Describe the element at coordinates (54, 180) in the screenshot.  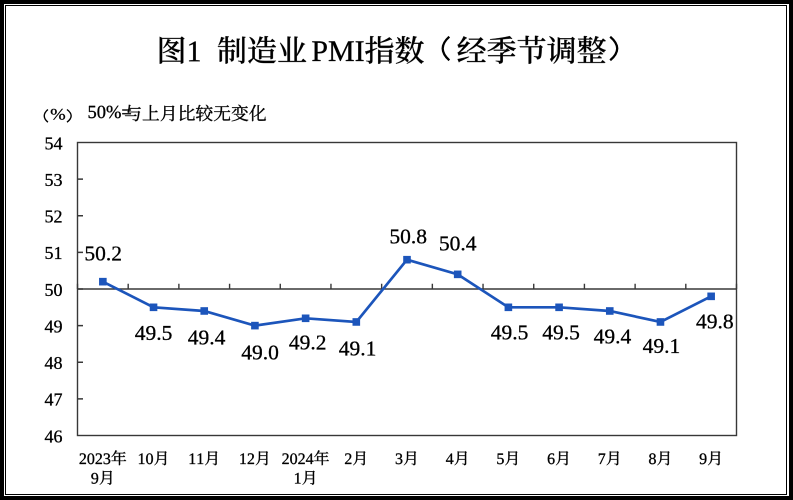
I see `svg-text: 53` at that location.